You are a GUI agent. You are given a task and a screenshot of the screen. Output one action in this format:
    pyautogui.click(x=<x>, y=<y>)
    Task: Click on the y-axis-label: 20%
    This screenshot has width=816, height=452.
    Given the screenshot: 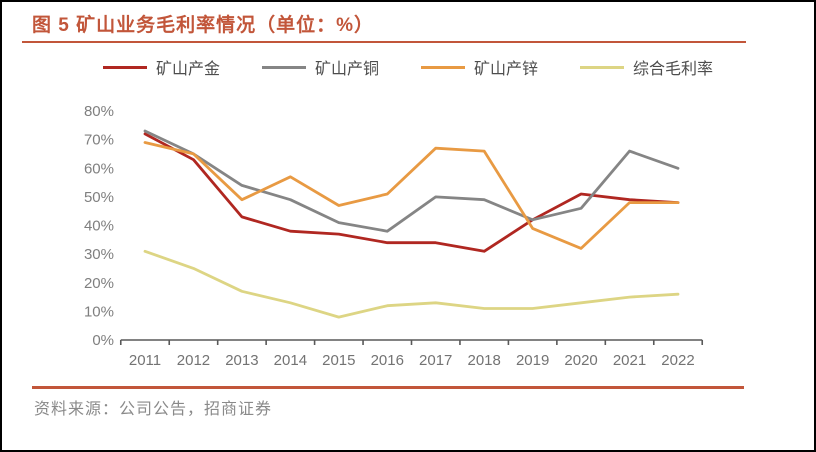 What is the action you would take?
    pyautogui.click(x=99, y=283)
    